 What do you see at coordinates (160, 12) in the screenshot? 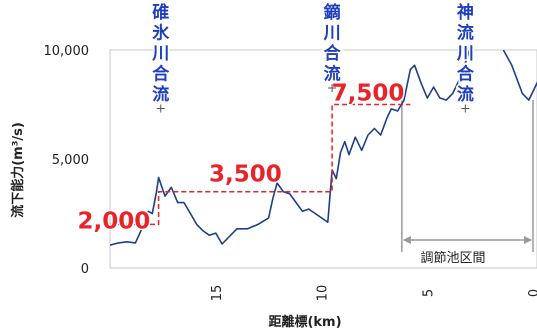
I see `confluence-label-char: 碓` at bounding box center [160, 12].